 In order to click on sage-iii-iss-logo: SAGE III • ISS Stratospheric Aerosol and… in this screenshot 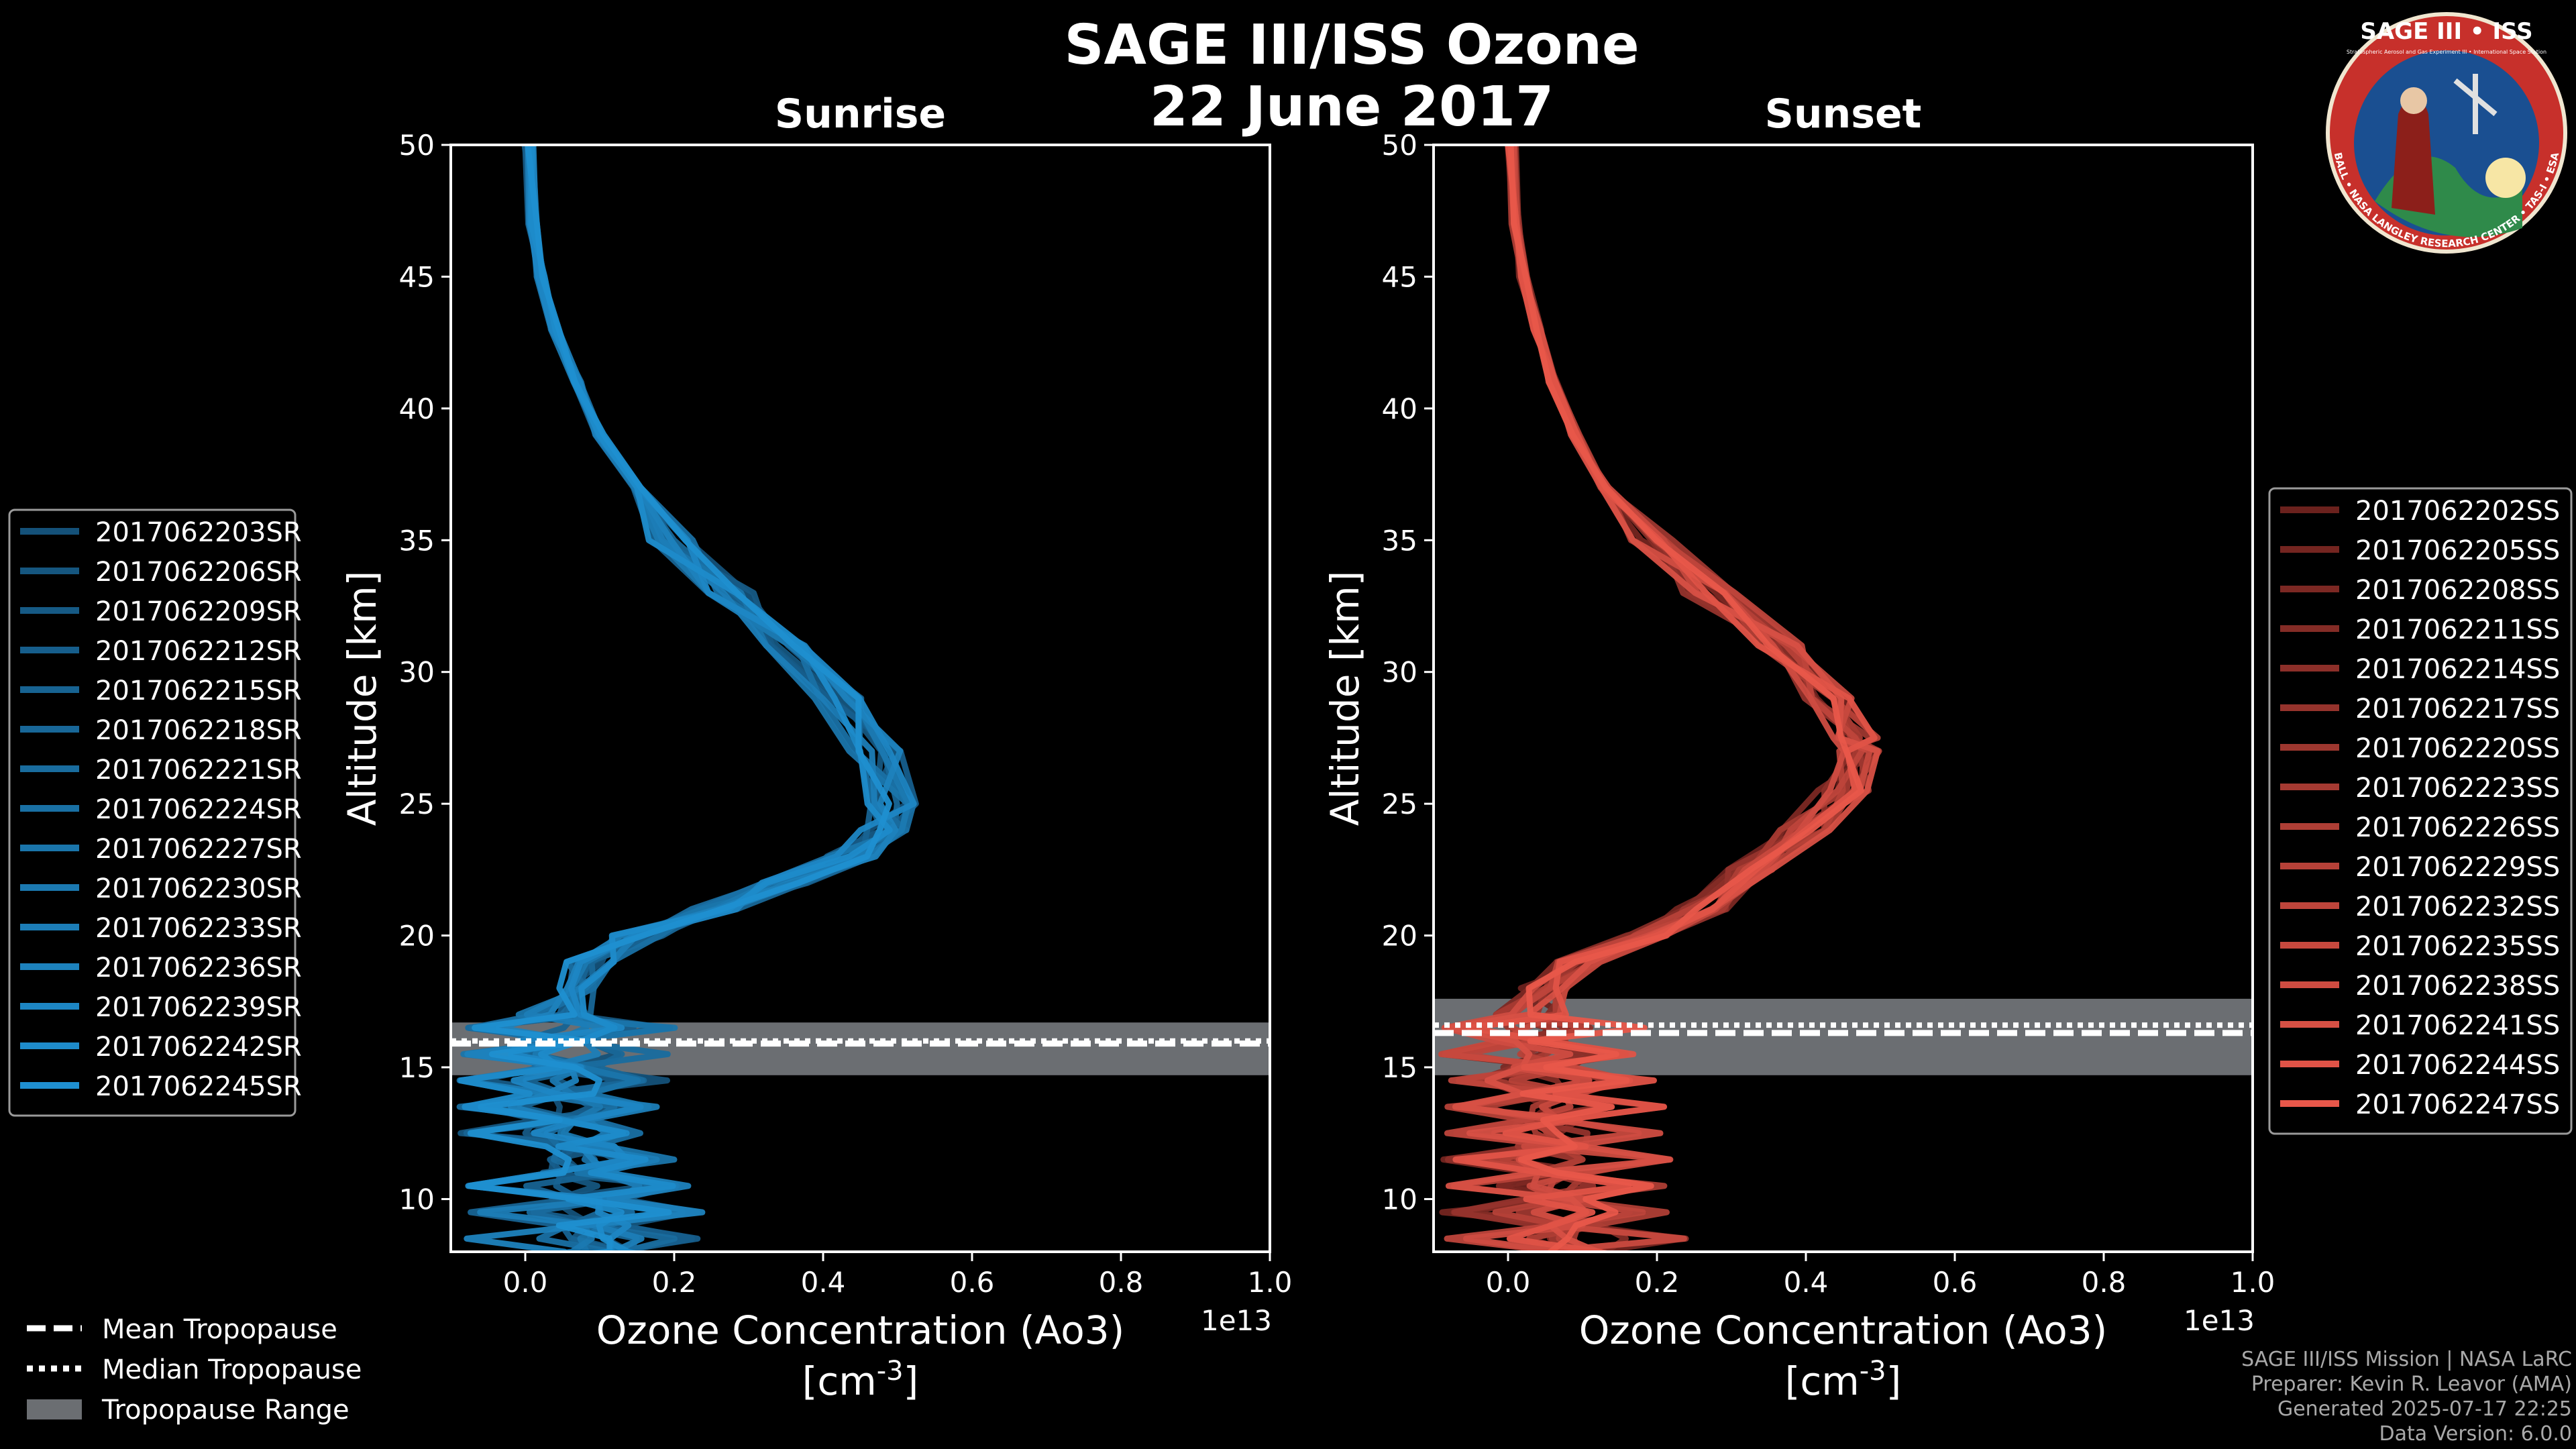, I will do `click(2446, 133)`.